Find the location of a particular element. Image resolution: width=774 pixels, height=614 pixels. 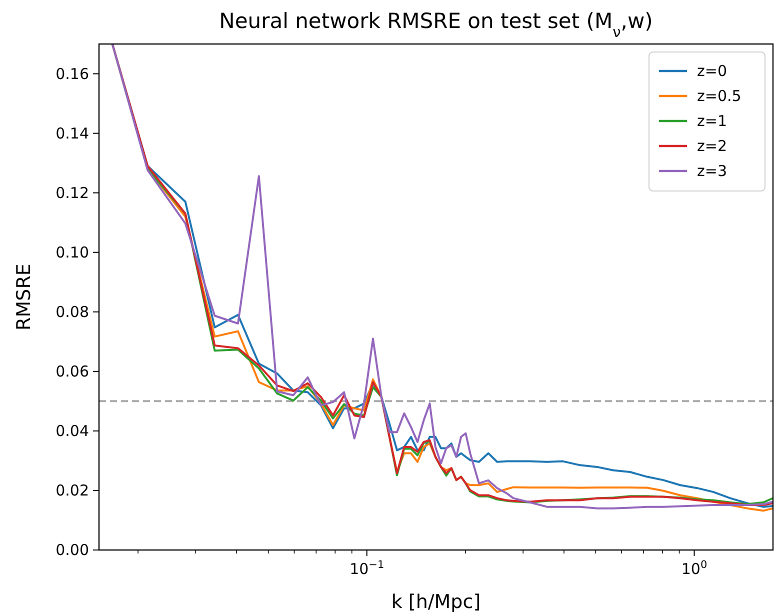

y-tick-label: 0.00 is located at coordinates (72, 550).